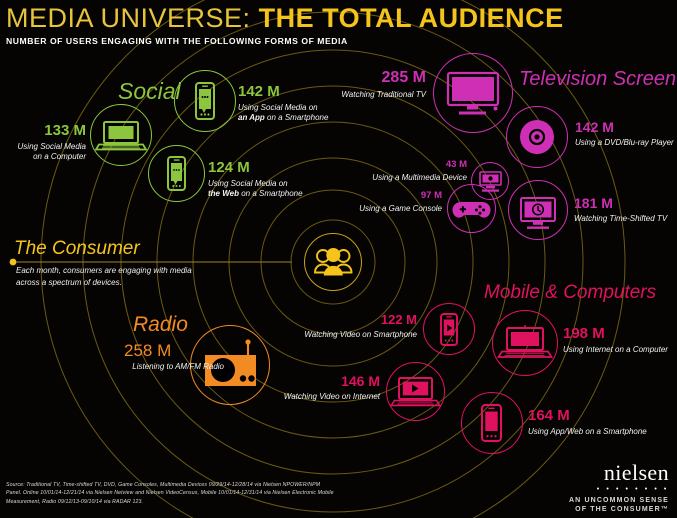  Describe the element at coordinates (403, 77) in the screenshot. I see `tv-traditional-value: 285 M` at that location.